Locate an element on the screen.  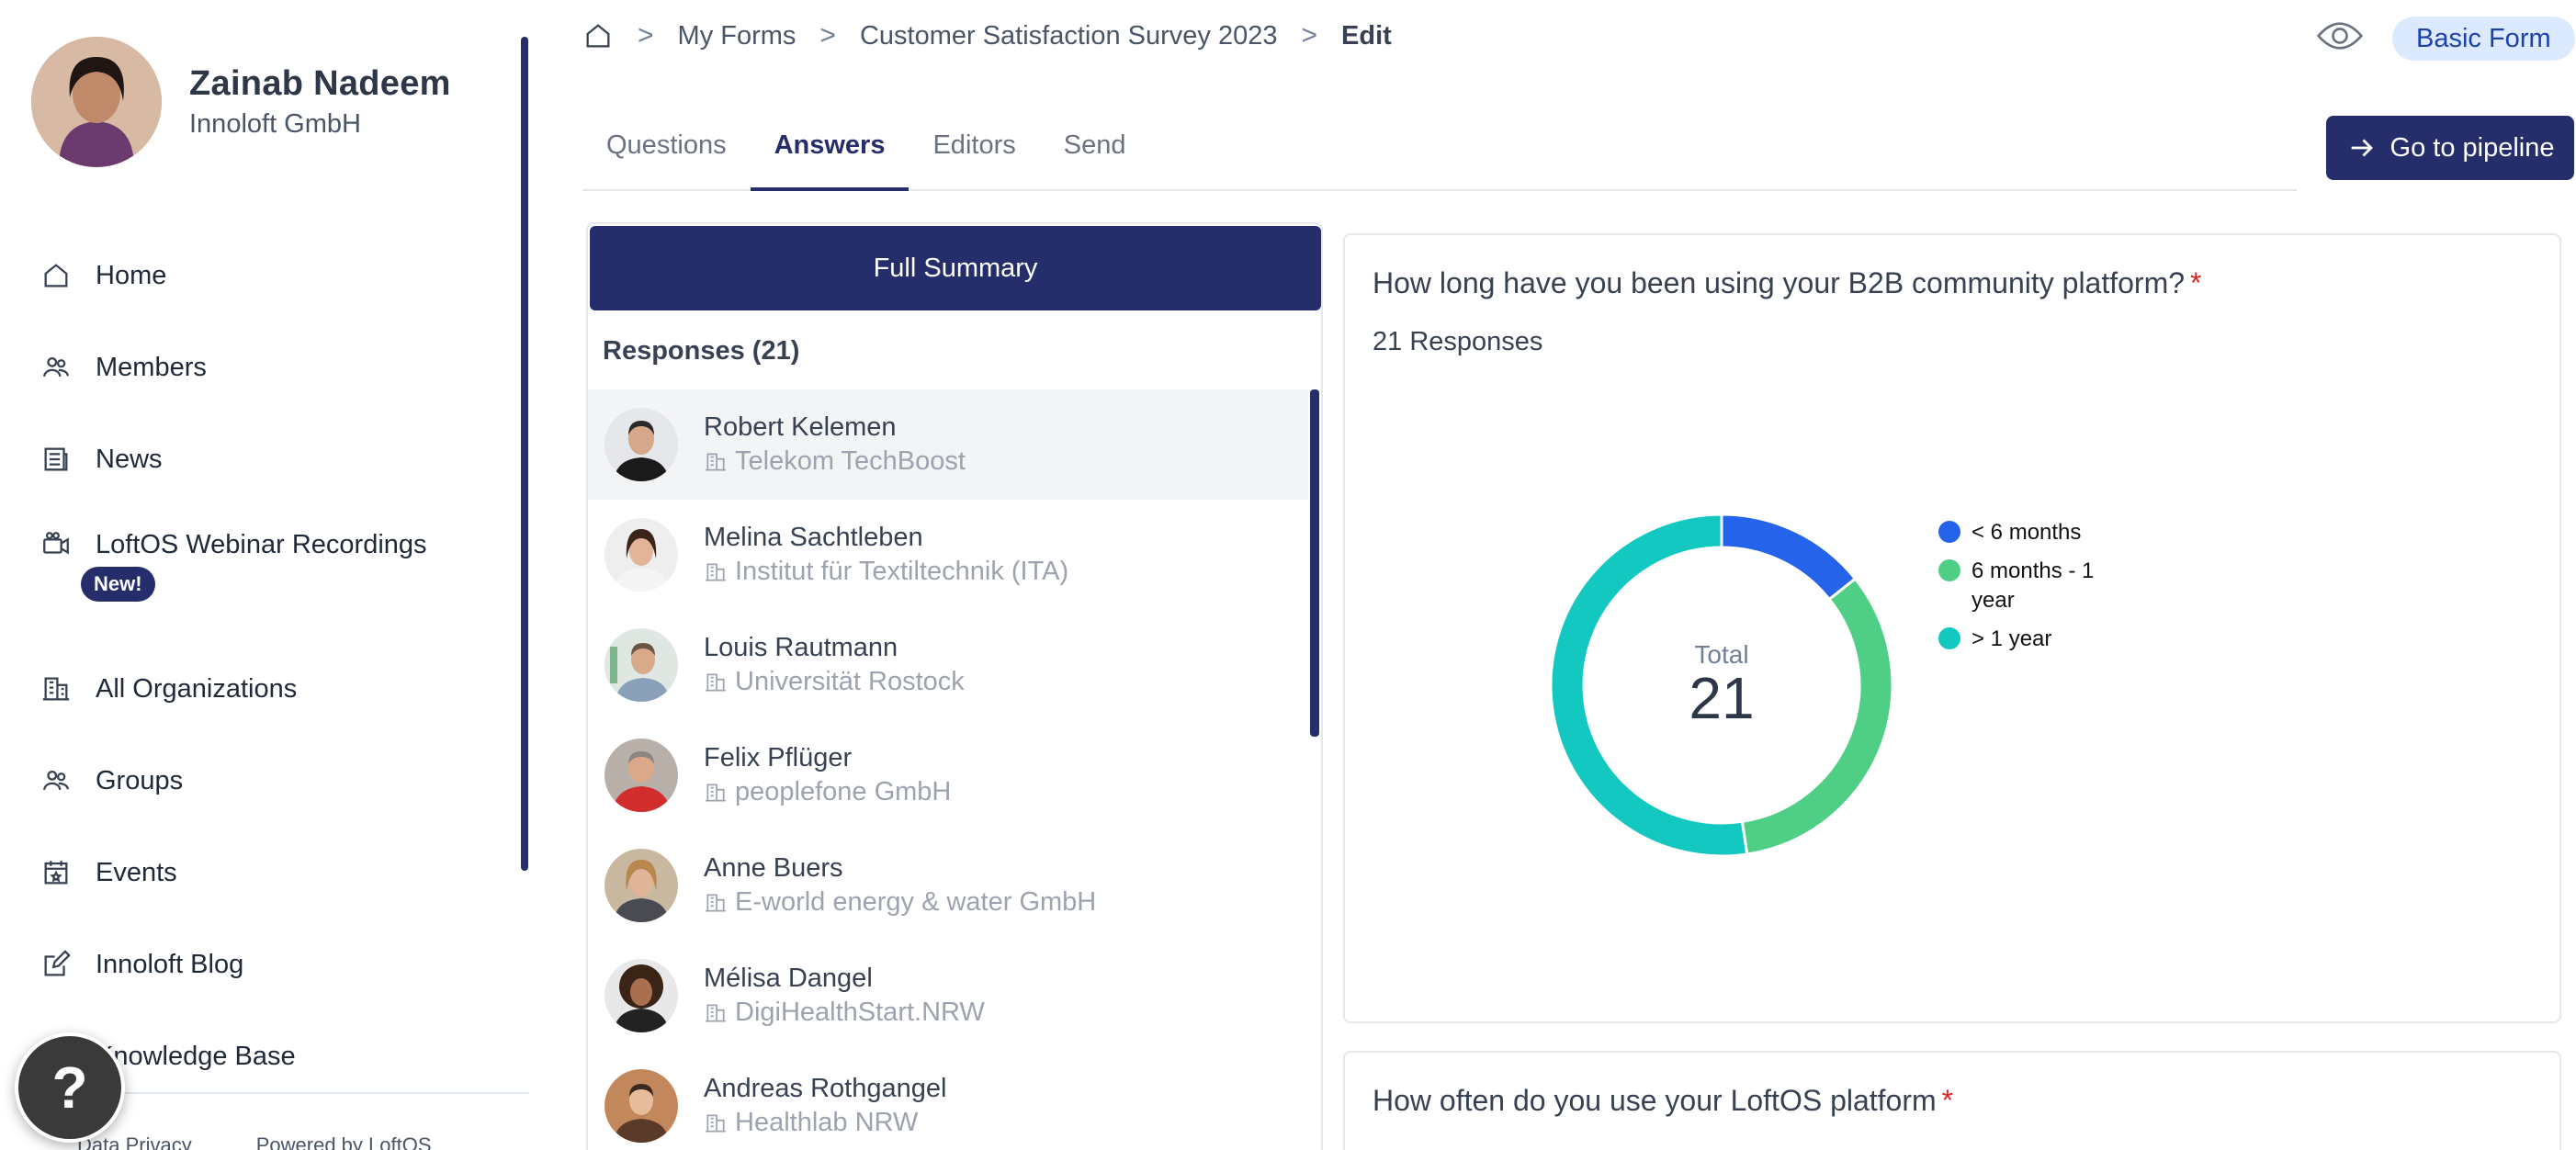
sidebar-item-innoloft-blog: Innoloft Blog is located at coordinates (270, 964).